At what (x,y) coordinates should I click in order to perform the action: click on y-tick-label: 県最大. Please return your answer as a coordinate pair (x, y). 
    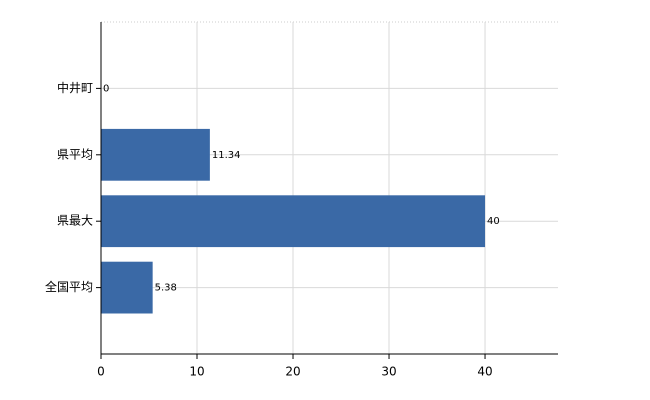
    Looking at the image, I should click on (75, 221).